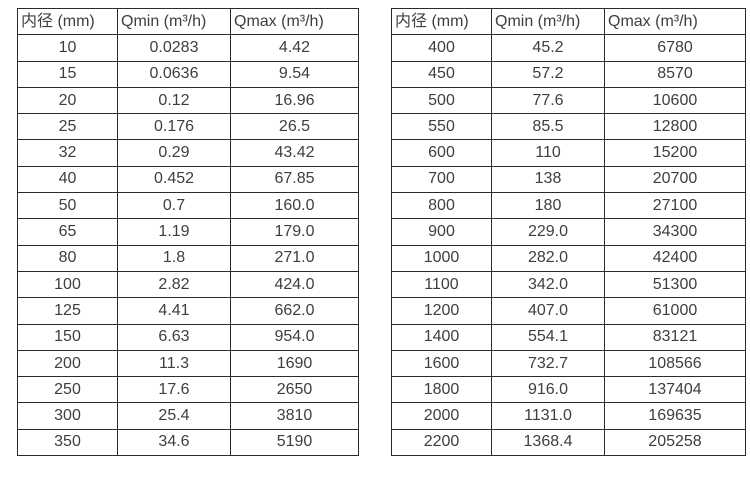  I want to click on table-cell: 407.0, so click(548, 311).